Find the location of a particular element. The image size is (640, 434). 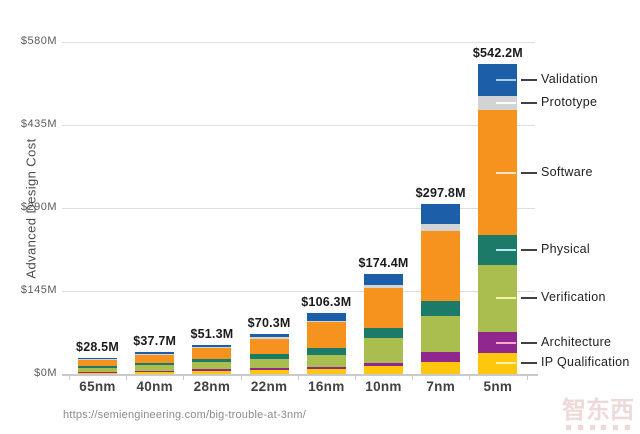

legend-leader-dash-ip-qualification is located at coordinates (529, 363).